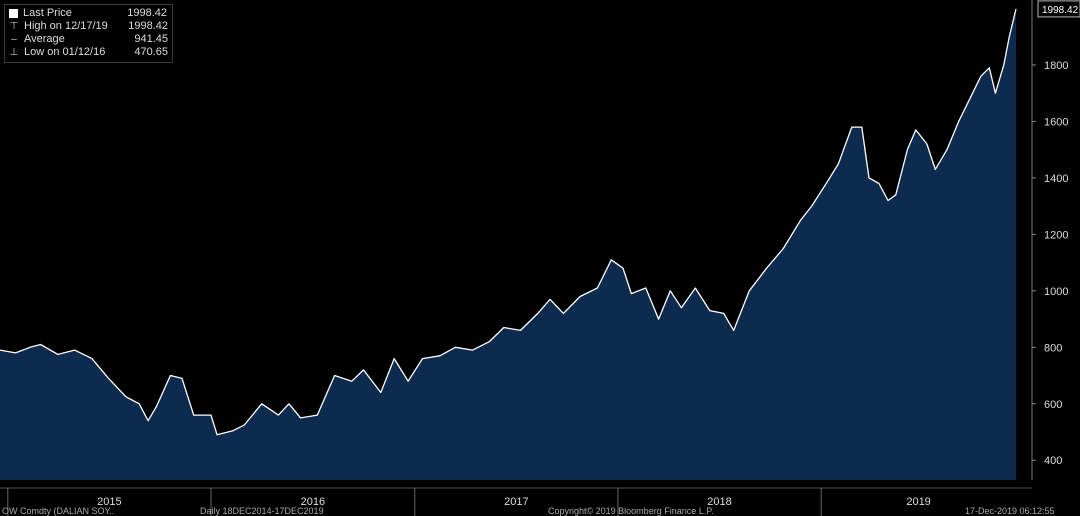 This screenshot has width=1080, height=516. Describe the element at coordinates (47, 13) in the screenshot. I see `legend-label: Last Price` at that location.